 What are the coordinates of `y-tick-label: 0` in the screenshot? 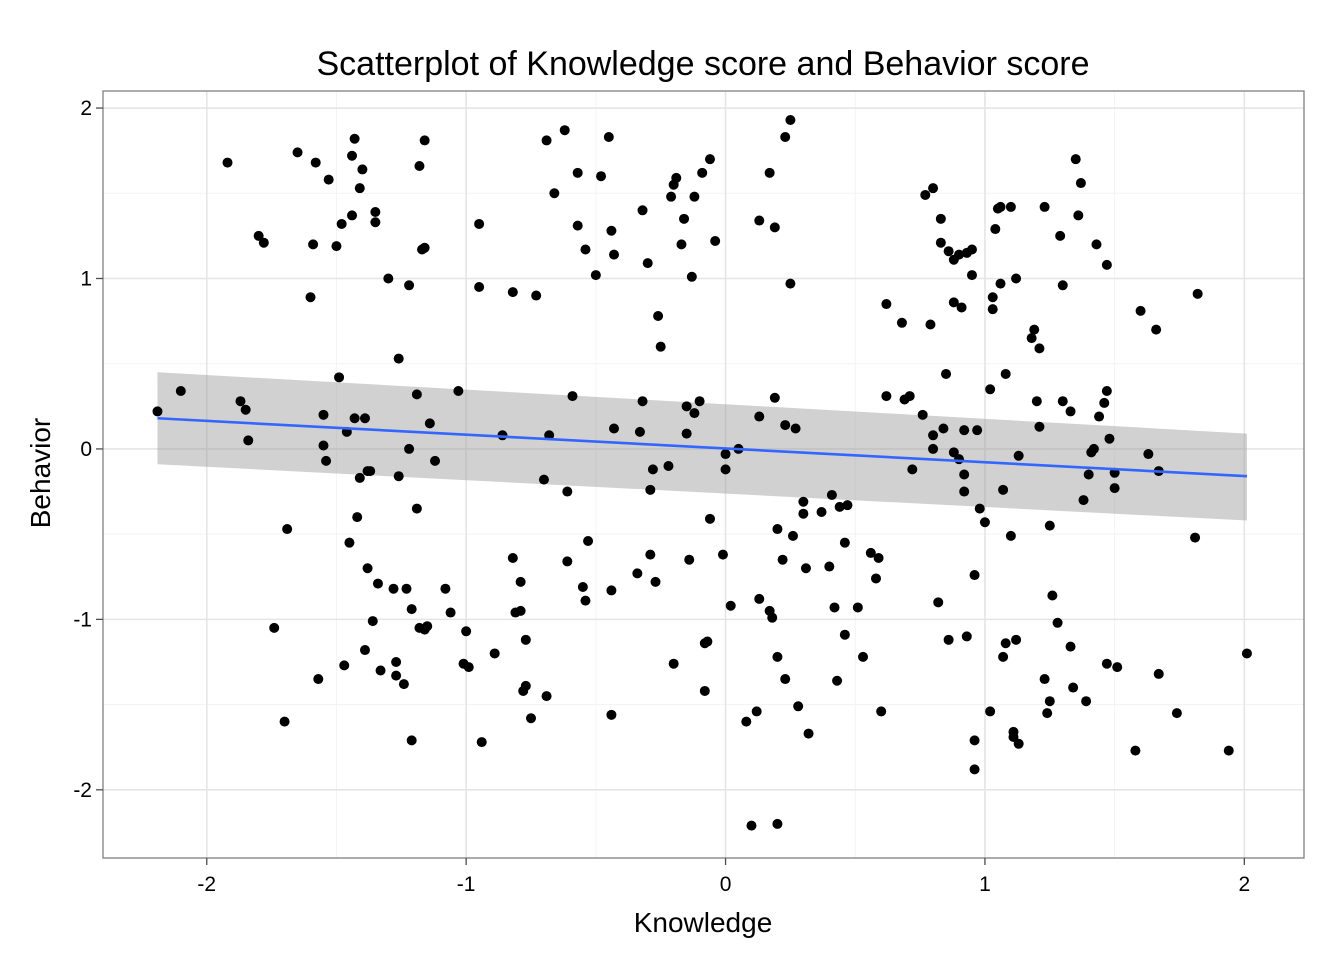 It's located at (86, 449).